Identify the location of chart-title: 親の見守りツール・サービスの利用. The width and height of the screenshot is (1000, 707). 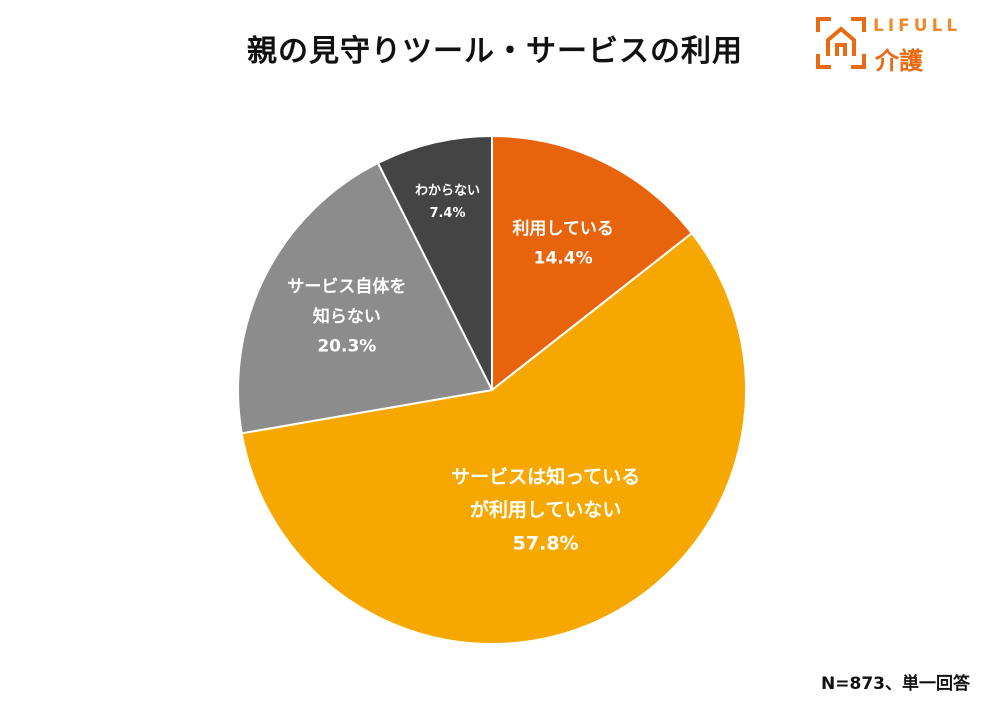
(495, 51).